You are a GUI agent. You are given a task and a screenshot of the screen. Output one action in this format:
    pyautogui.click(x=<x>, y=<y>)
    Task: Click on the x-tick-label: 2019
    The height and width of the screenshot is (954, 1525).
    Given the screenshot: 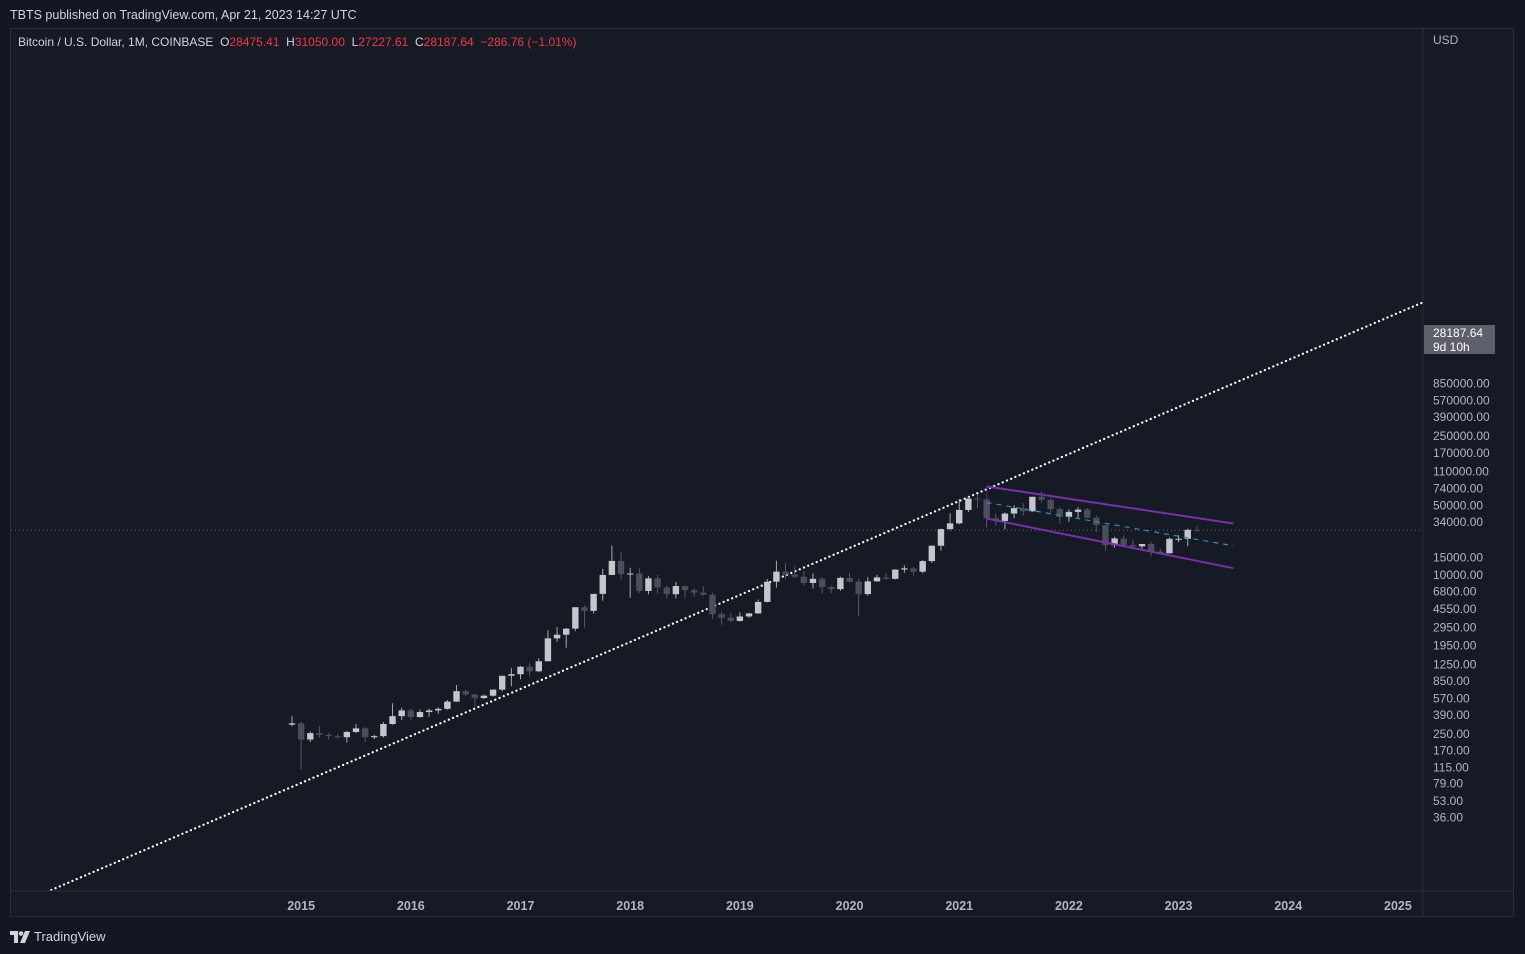 What is the action you would take?
    pyautogui.click(x=740, y=906)
    